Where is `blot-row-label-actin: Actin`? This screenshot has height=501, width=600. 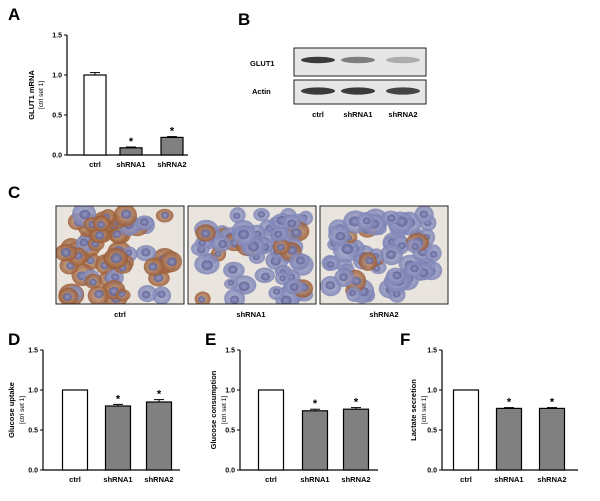 blot-row-label-actin: Actin is located at coordinates (261, 91).